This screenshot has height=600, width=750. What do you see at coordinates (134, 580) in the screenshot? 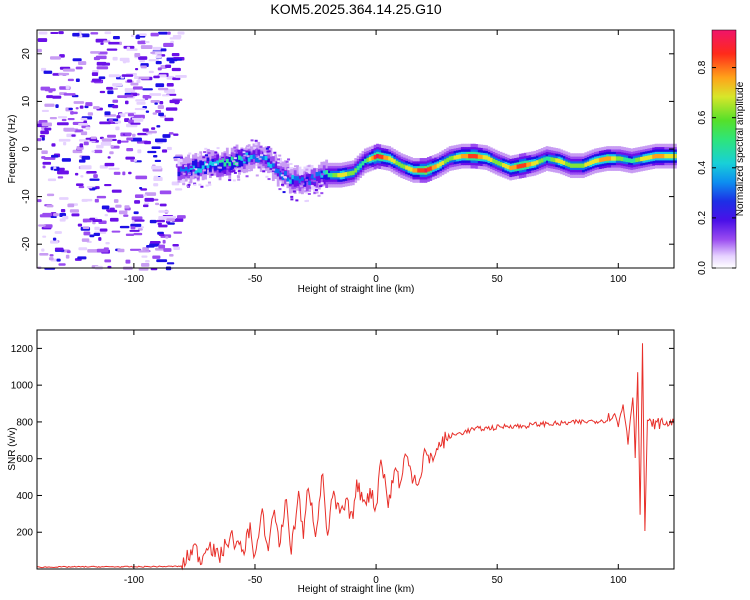
I see `snr-x-tick-label: -100` at bounding box center [134, 580].